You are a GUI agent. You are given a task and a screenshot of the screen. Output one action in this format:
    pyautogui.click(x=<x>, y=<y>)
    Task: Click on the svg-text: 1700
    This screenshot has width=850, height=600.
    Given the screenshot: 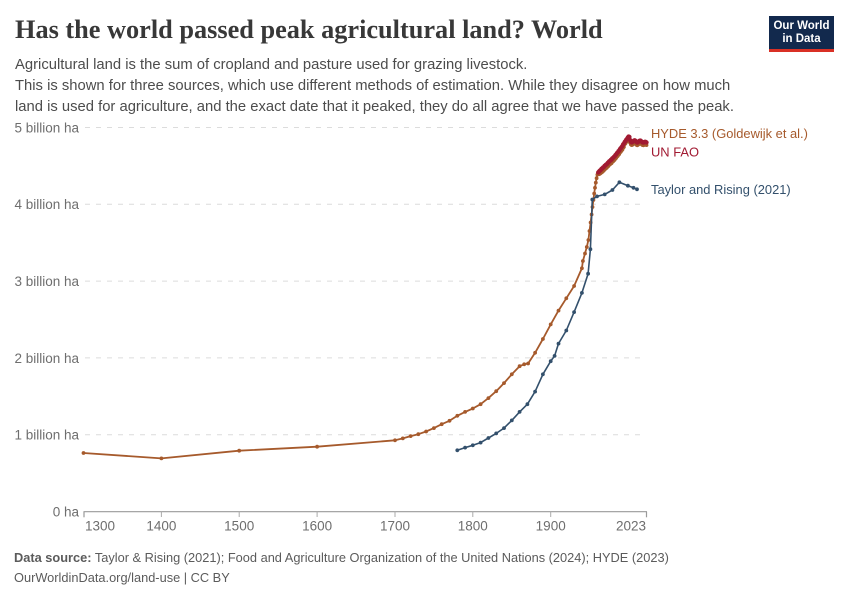 What is the action you would take?
    pyautogui.click(x=395, y=526)
    